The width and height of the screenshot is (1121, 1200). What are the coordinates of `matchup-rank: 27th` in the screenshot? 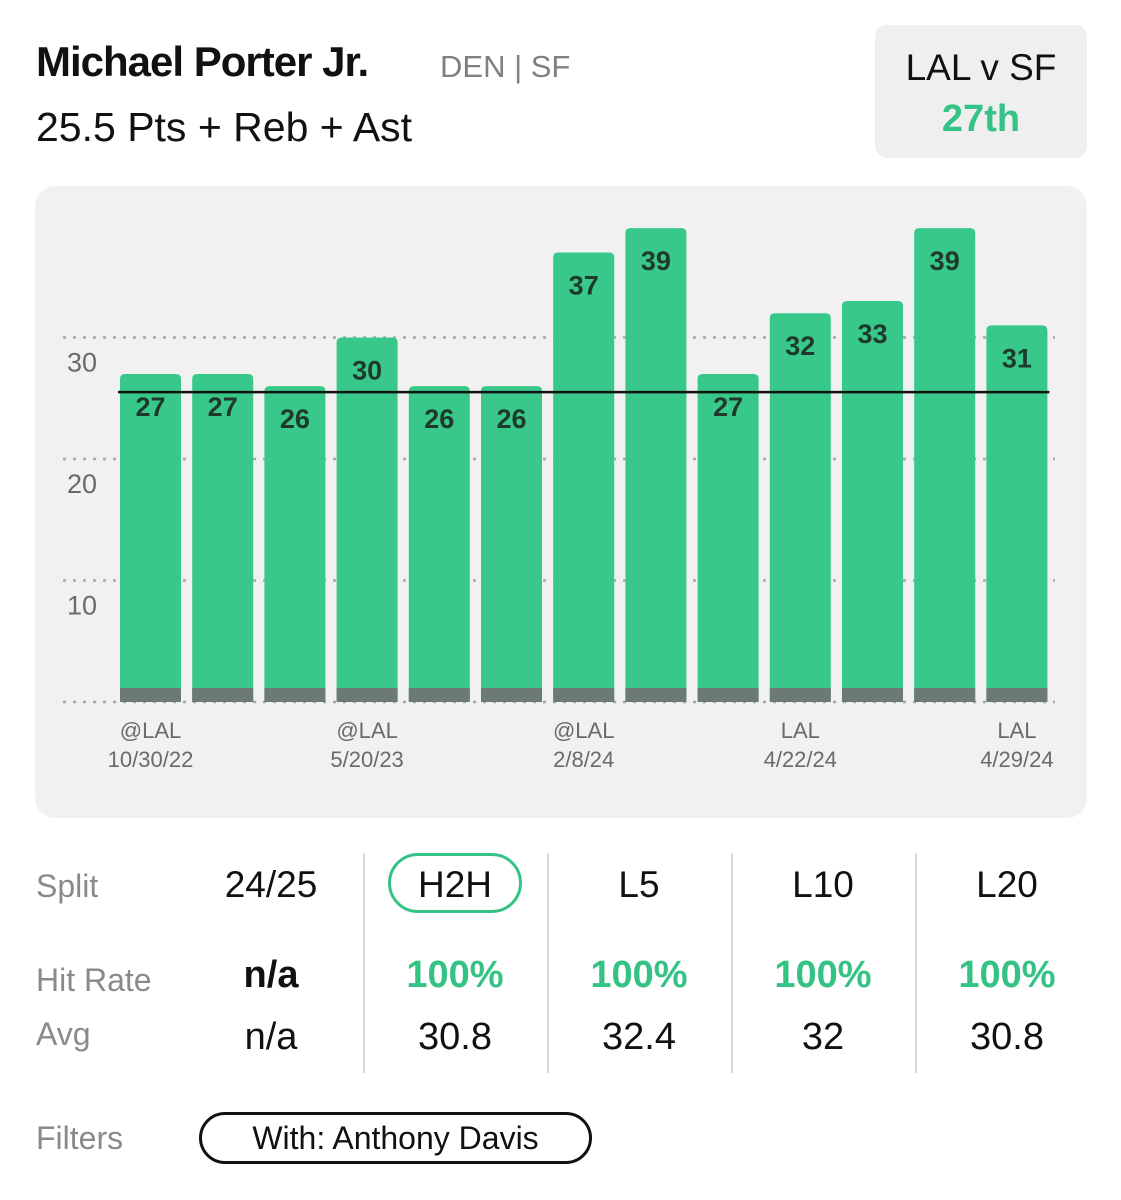 It's located at (981, 119).